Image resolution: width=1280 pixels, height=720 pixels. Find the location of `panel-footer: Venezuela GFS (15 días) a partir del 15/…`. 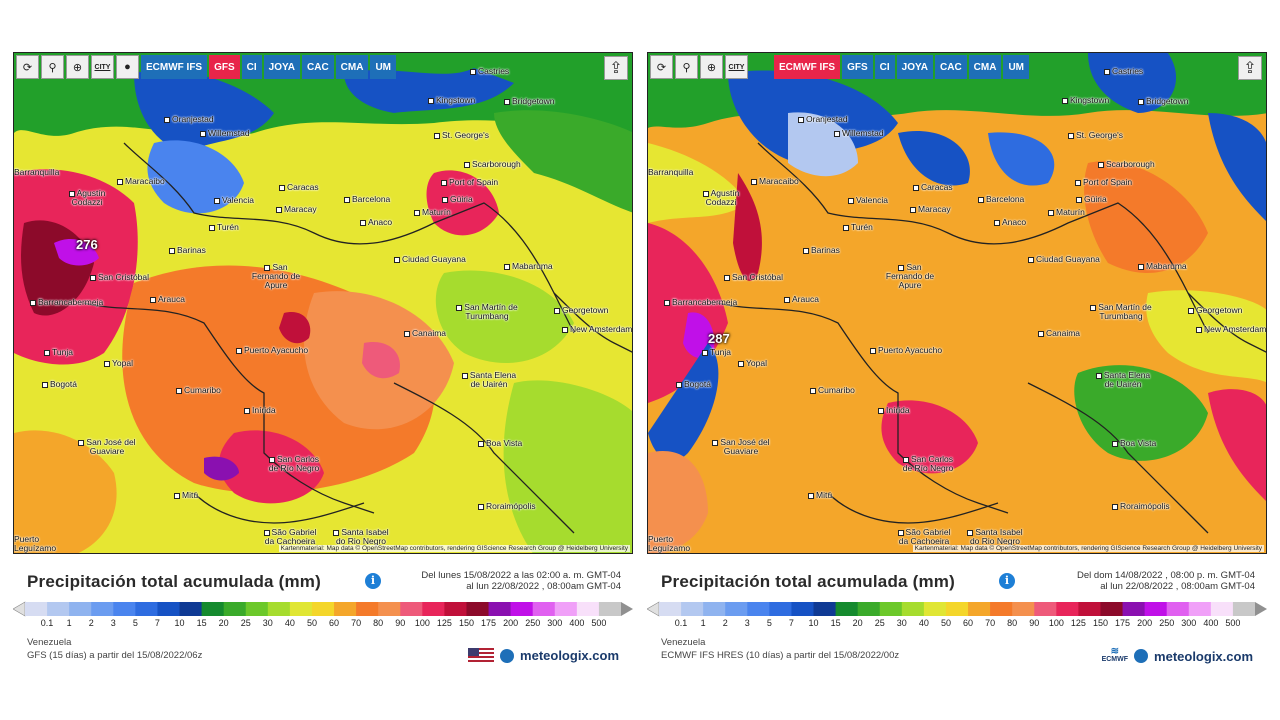

panel-footer: Venezuela GFS (15 días) a partir del 15/… is located at coordinates (327, 651).